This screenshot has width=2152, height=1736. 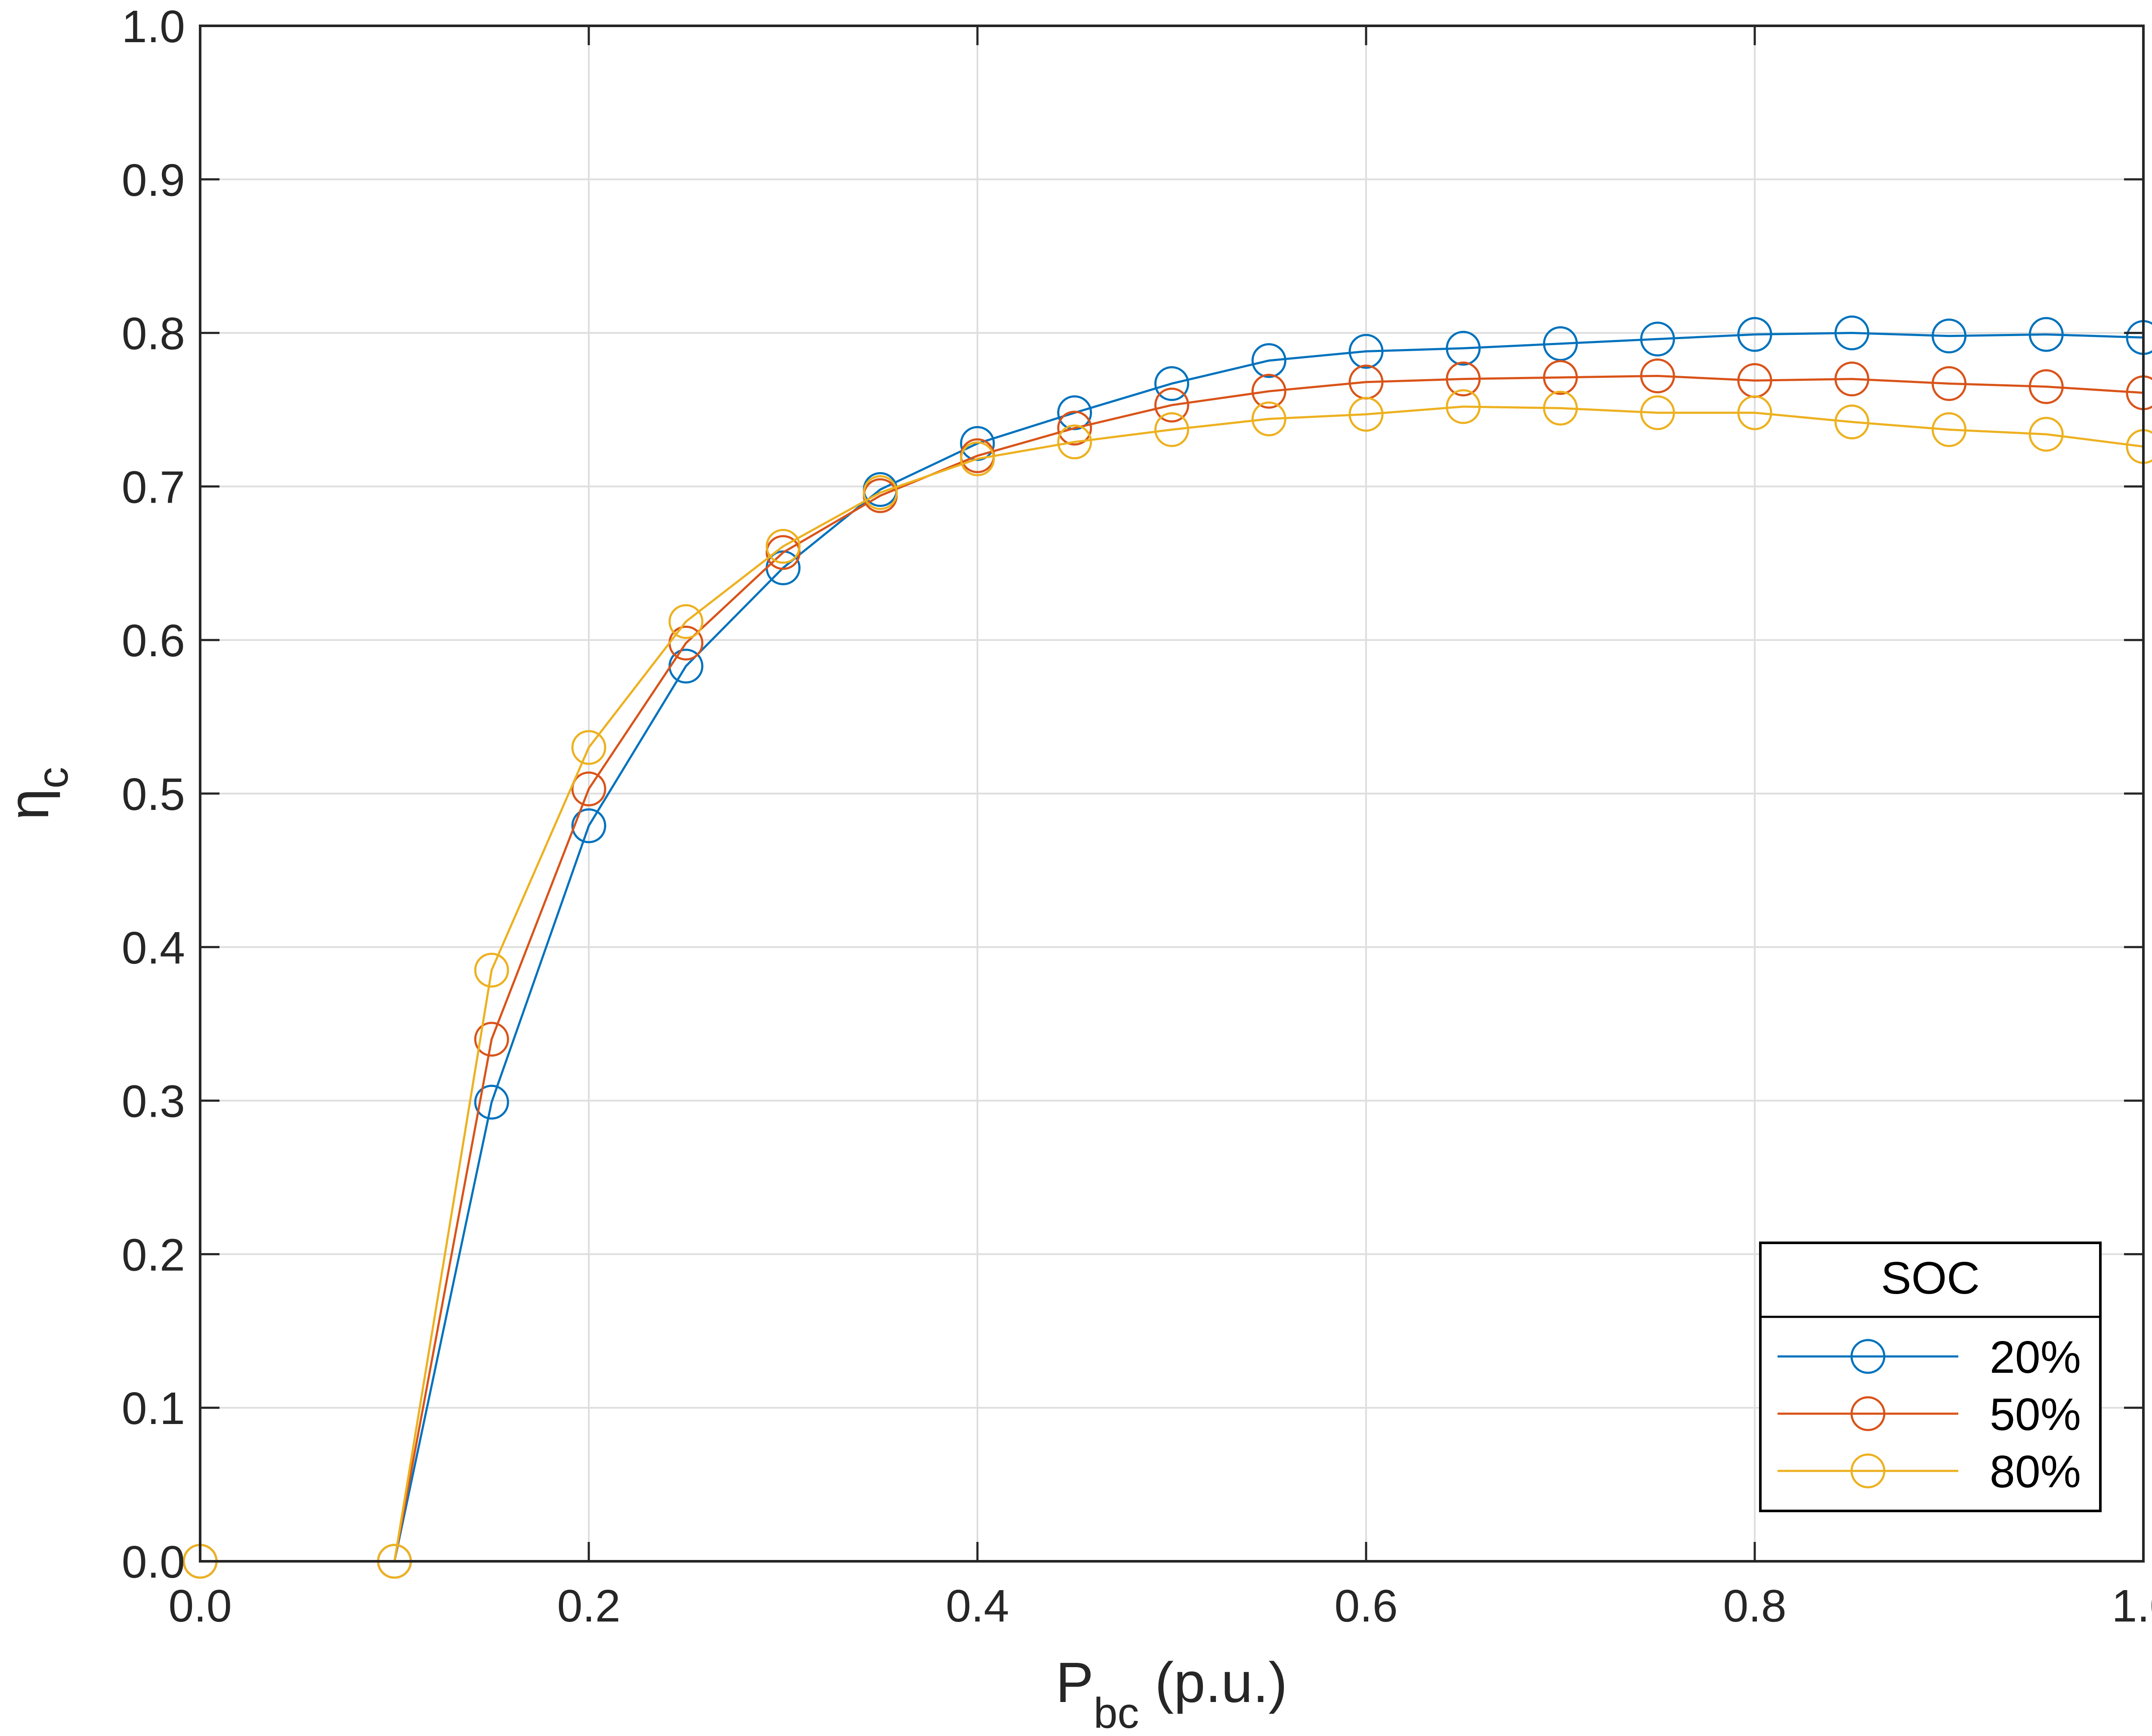 What do you see at coordinates (1116, 1712) in the screenshot?
I see `x-axis-title-sub: bc` at bounding box center [1116, 1712].